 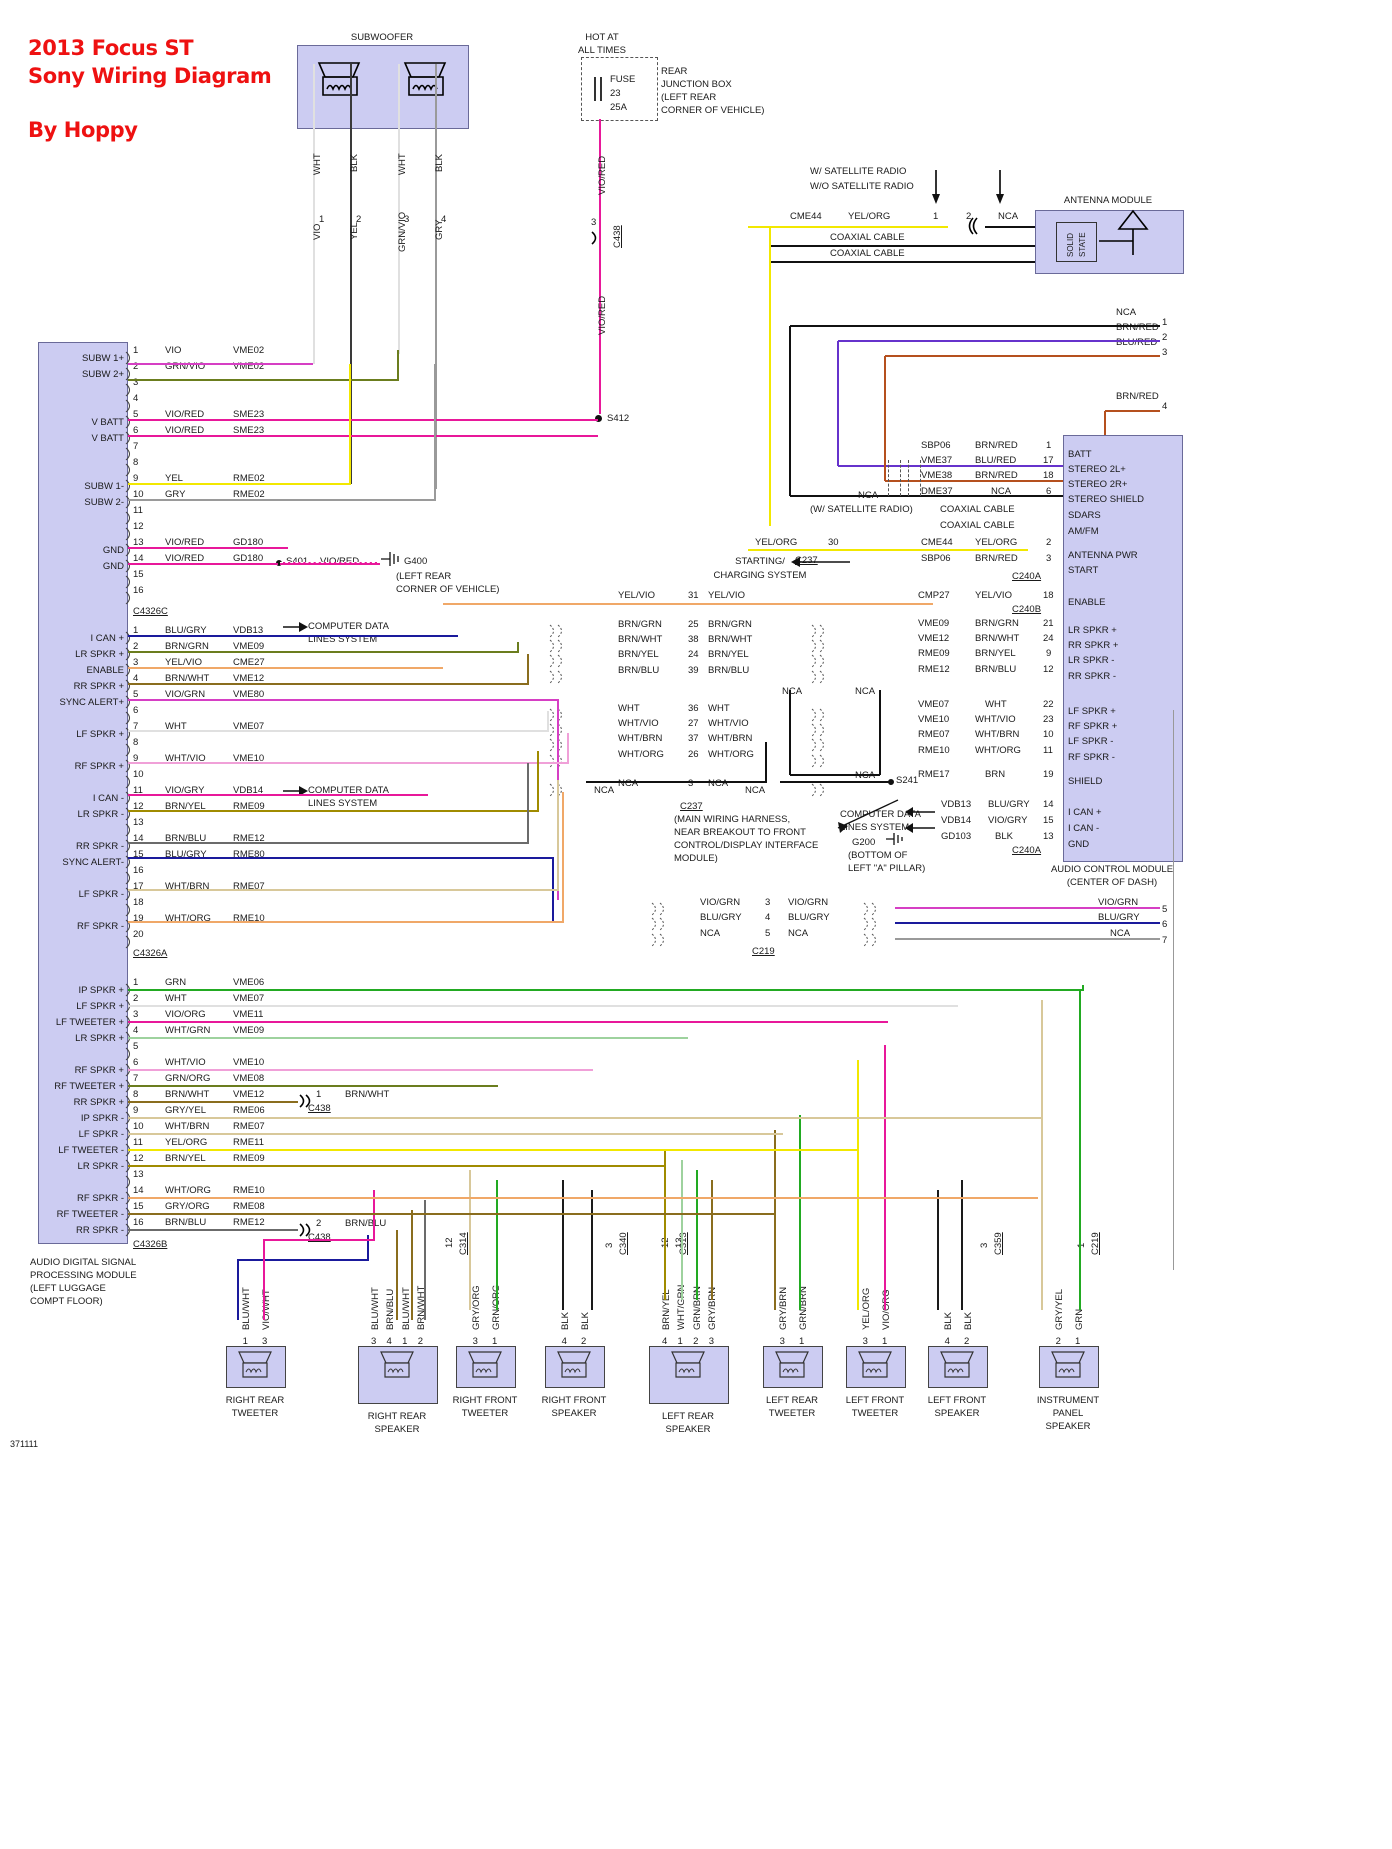 What do you see at coordinates (638, 723) in the screenshot?
I see `c237-wire-left-5: WHT/VIO` at bounding box center [638, 723].